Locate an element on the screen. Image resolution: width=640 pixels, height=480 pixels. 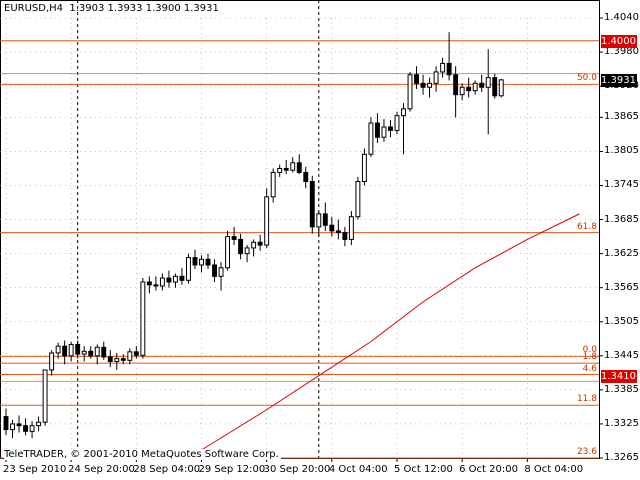
y-tick-label: 1.3385 is located at coordinates (621, 389).